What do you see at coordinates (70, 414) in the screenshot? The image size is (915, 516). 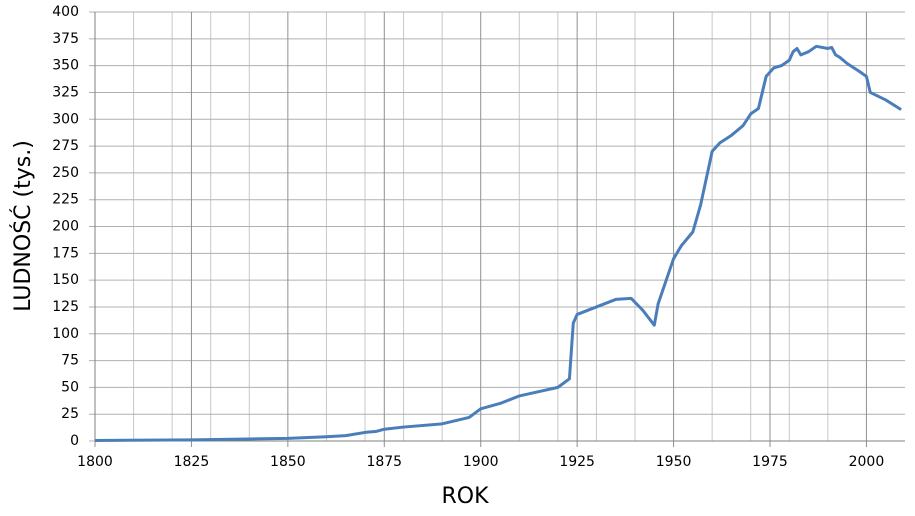 I see `y-tick-label: 25` at bounding box center [70, 414].